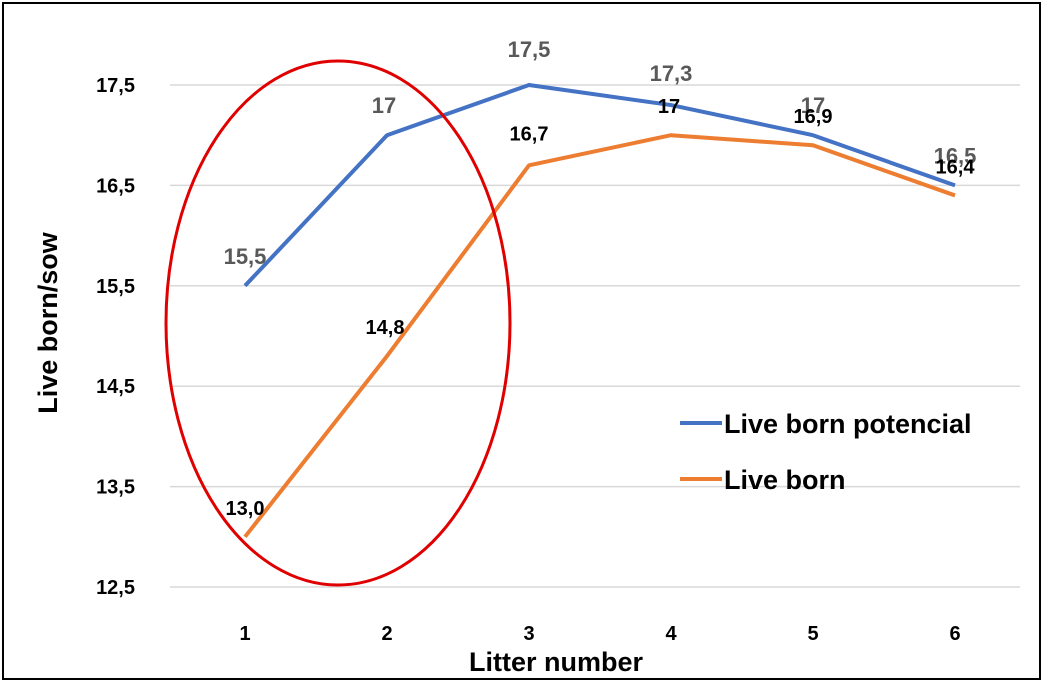 The width and height of the screenshot is (1049, 685). What do you see at coordinates (115, 86) in the screenshot?
I see `y-tick-label: 17,5` at bounding box center [115, 86].